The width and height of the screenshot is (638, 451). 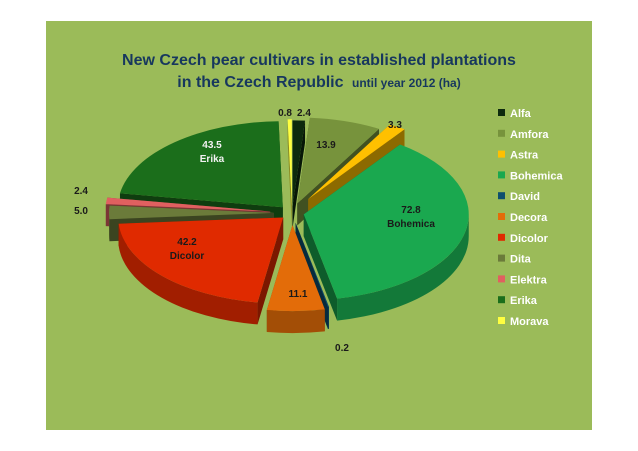 I want to click on legend-swatch-alfa, so click(x=501, y=112).